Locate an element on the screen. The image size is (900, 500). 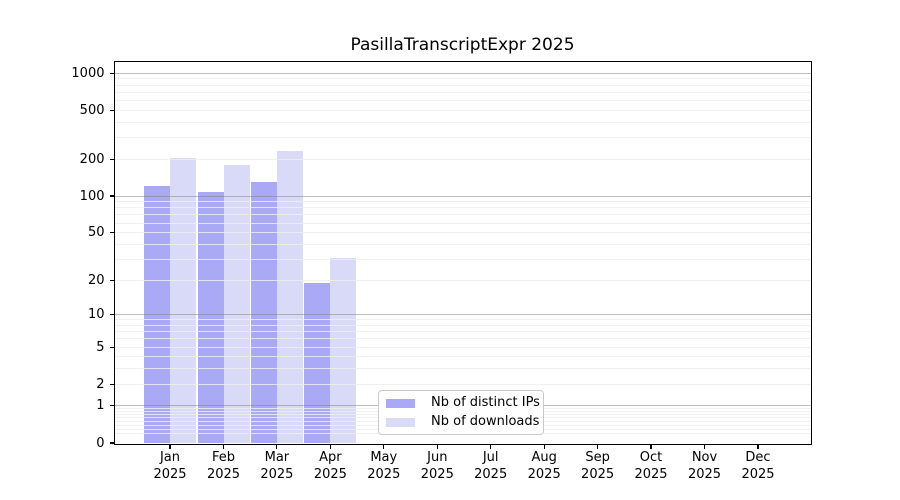
legend-label-downloads: Nb of downloads is located at coordinates (485, 421).